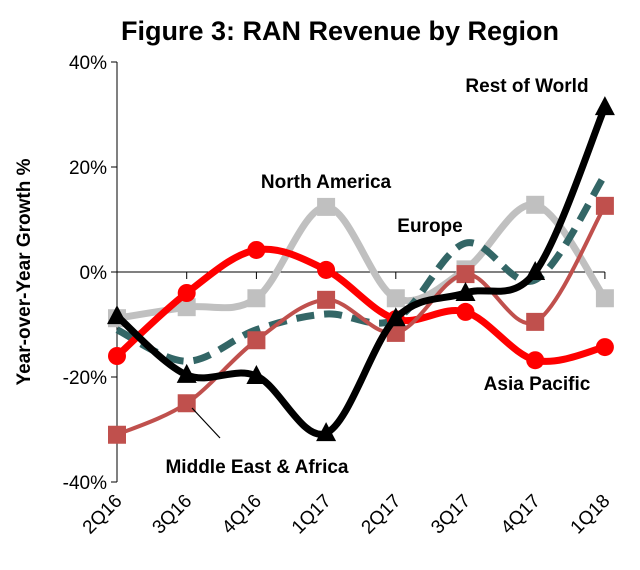 The image size is (640, 570). Describe the element at coordinates (94, 273) in the screenshot. I see `y-tick-label: 0%` at that location.